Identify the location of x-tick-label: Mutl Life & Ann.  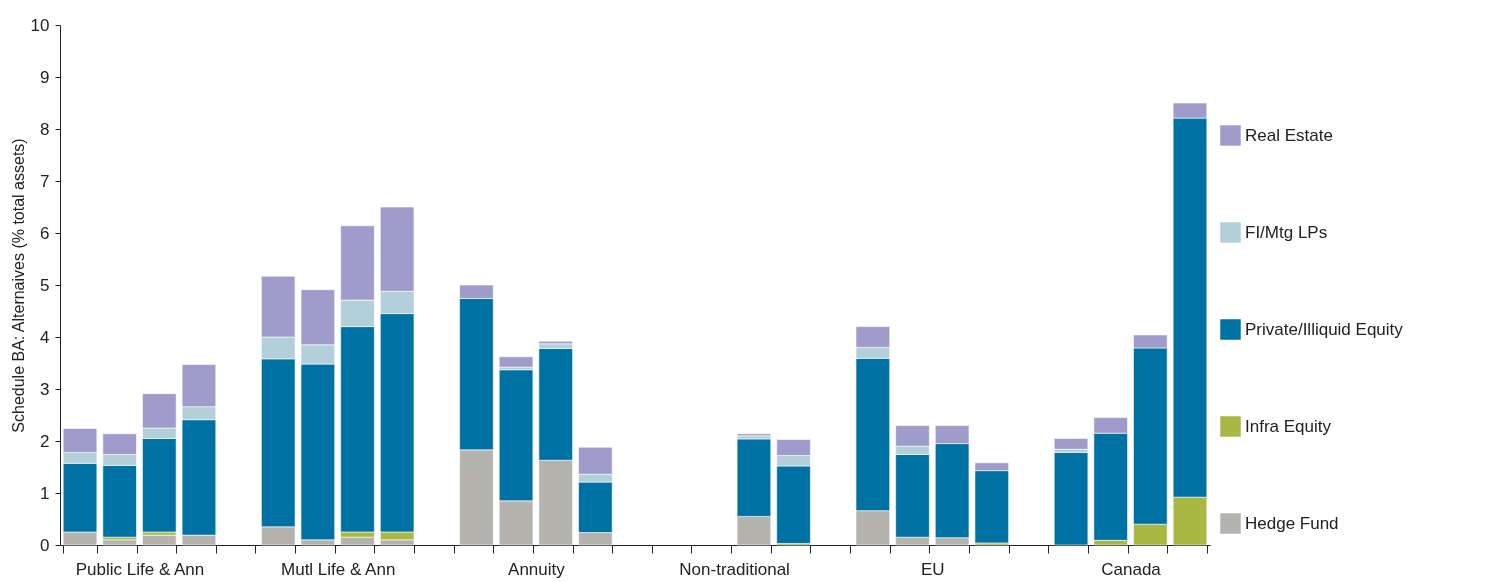
(338, 569).